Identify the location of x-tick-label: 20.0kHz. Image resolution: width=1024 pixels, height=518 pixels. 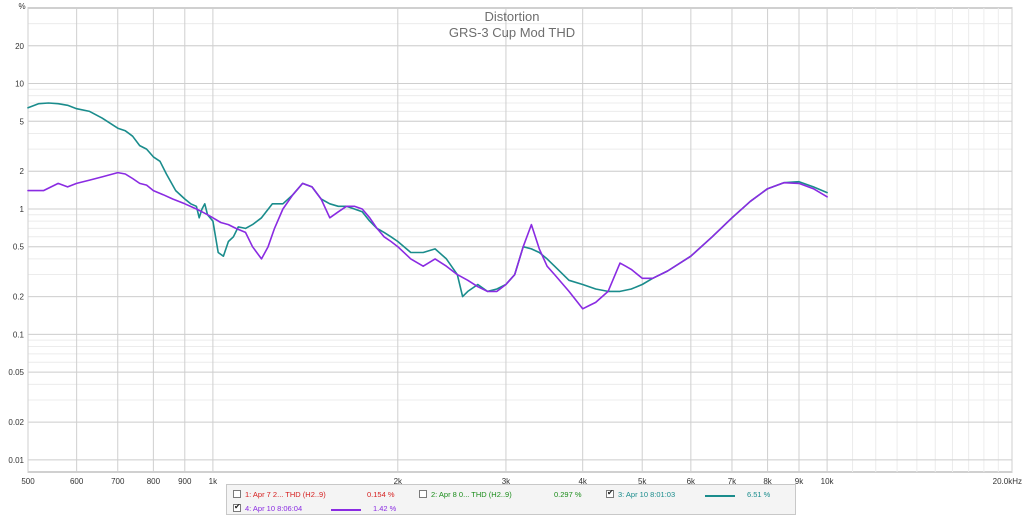
(1007, 481).